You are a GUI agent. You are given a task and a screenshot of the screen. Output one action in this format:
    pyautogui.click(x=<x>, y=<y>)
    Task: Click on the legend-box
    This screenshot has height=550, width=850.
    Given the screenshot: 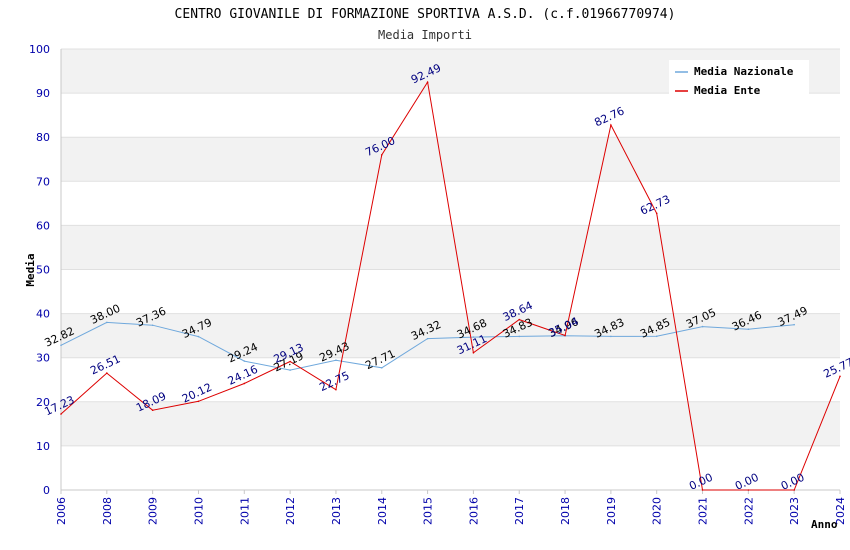 What is the action you would take?
    pyautogui.click(x=739, y=79)
    